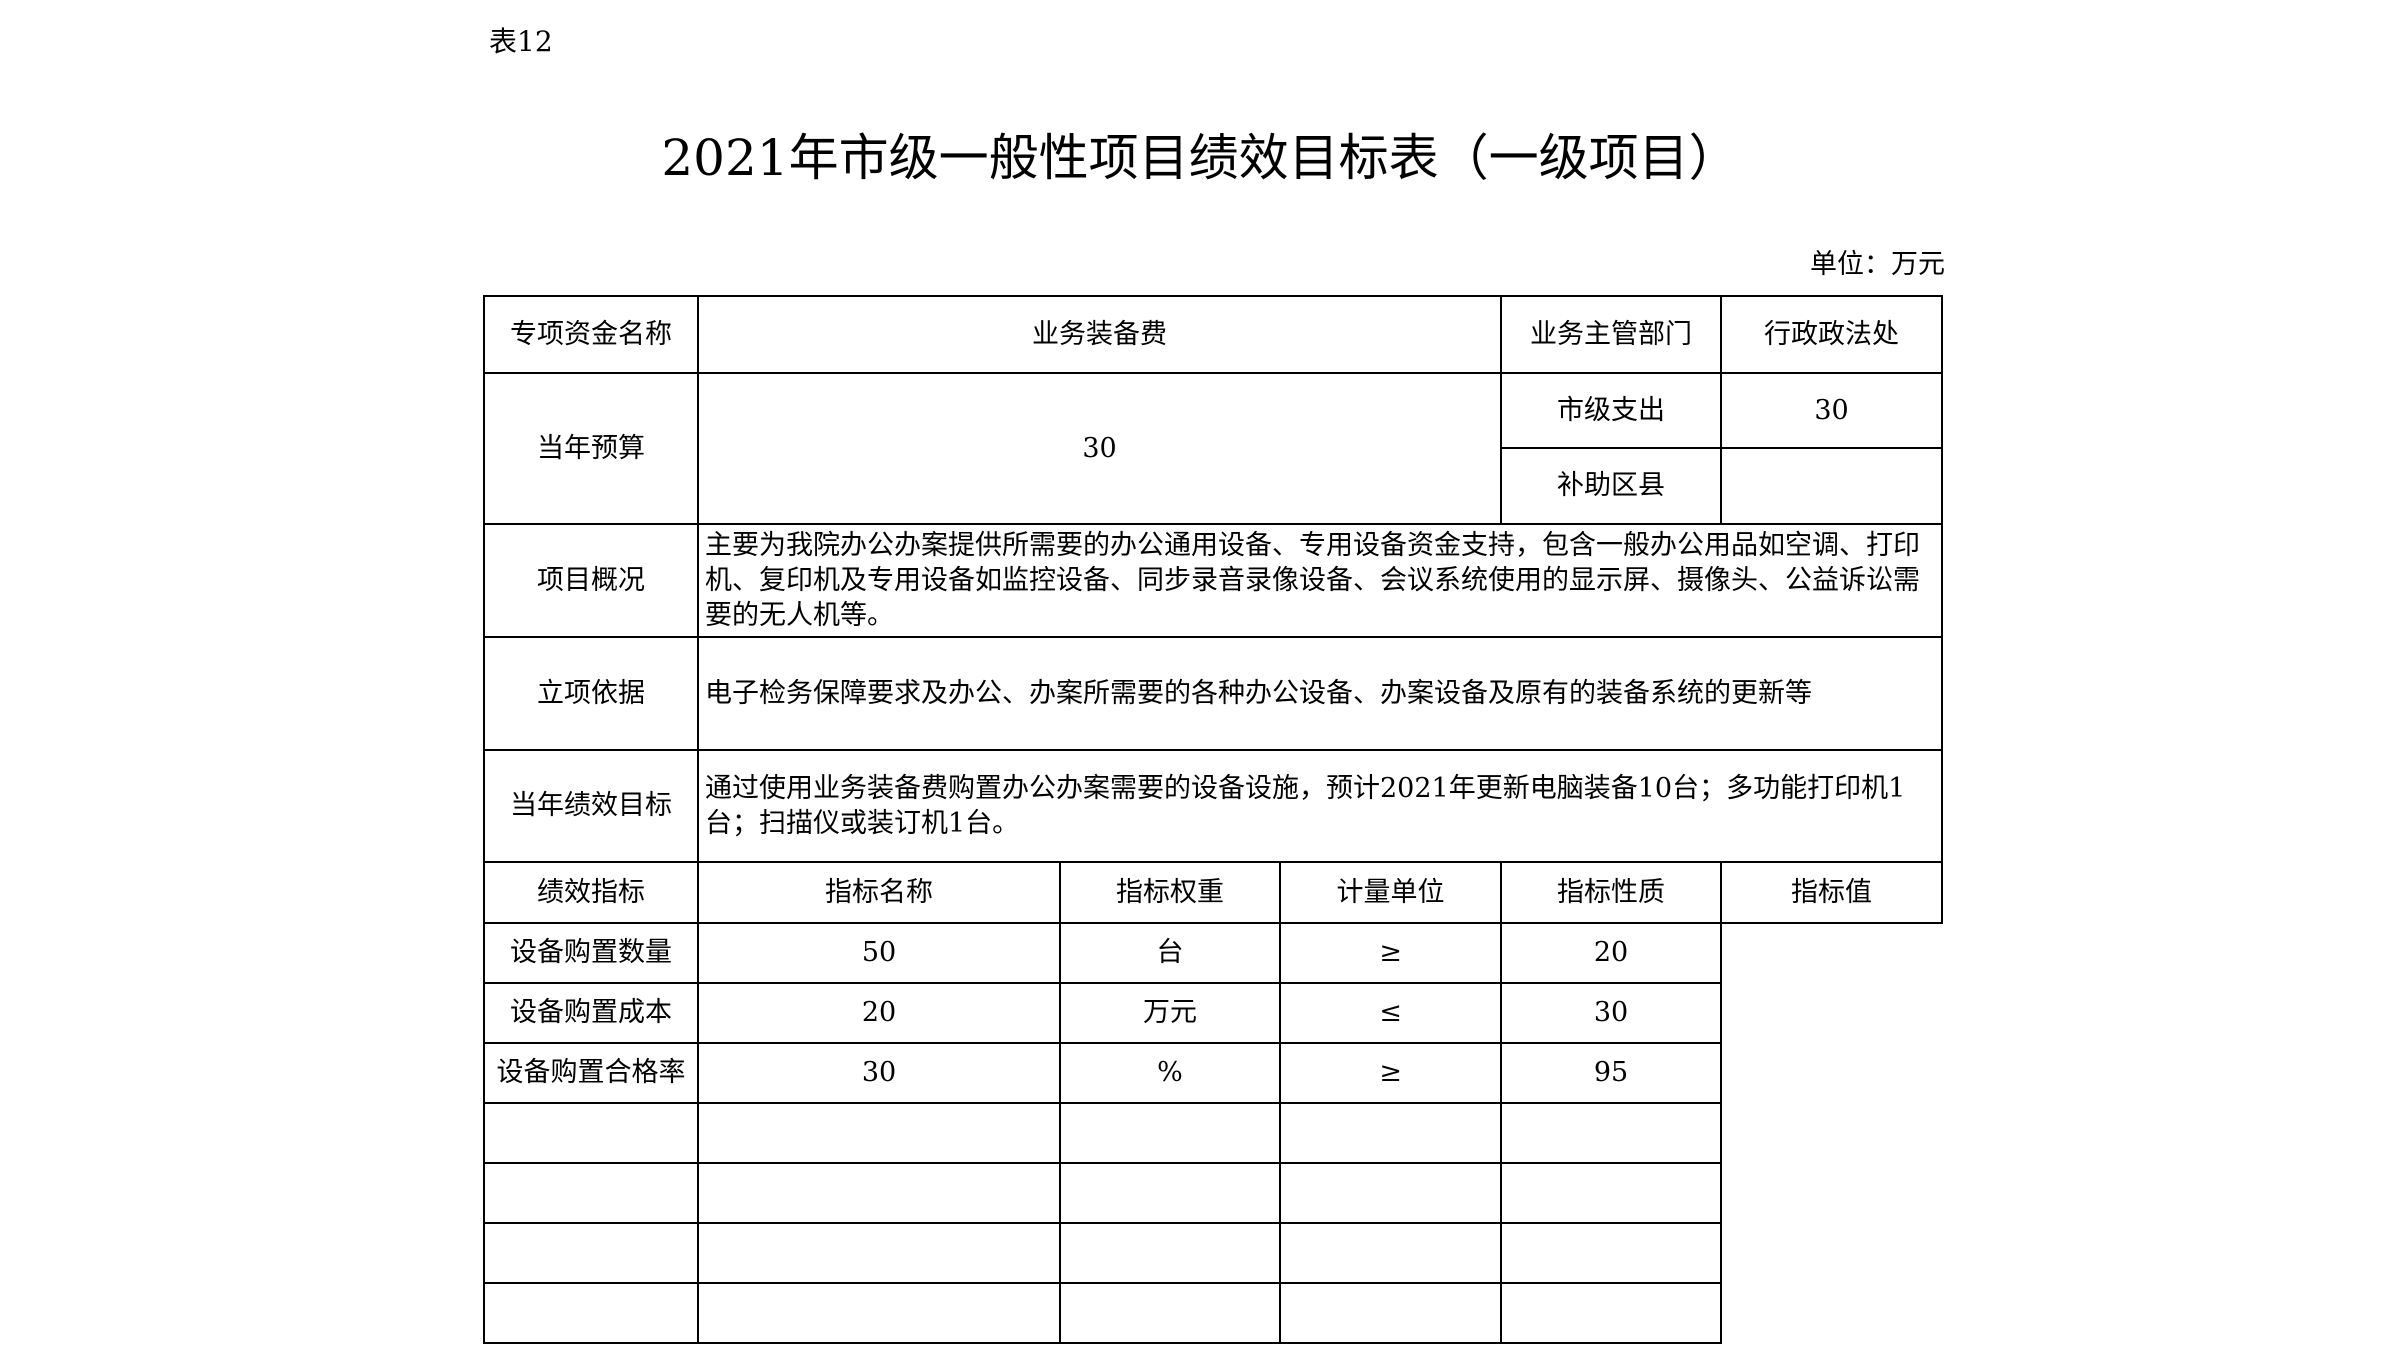 This screenshot has height=1355, width=2400. I want to click on header-indicator-name: 指标名称, so click(879, 892).